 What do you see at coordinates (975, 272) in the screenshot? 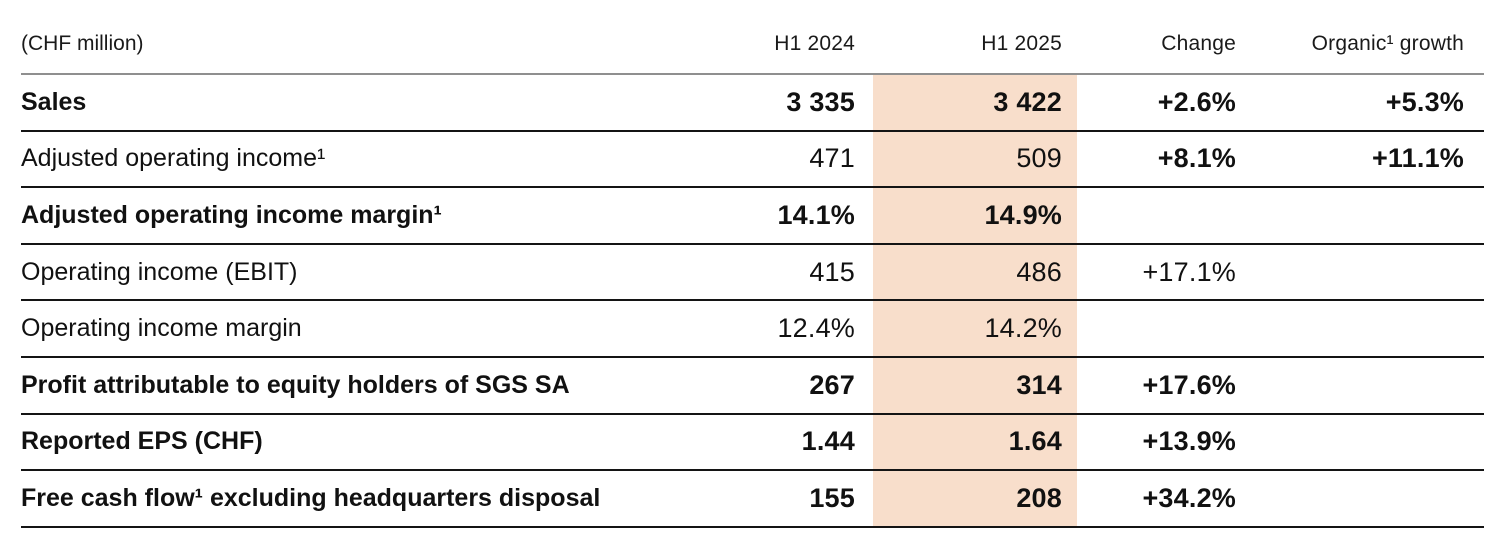
I see `cell-h1-2025: 486` at bounding box center [975, 272].